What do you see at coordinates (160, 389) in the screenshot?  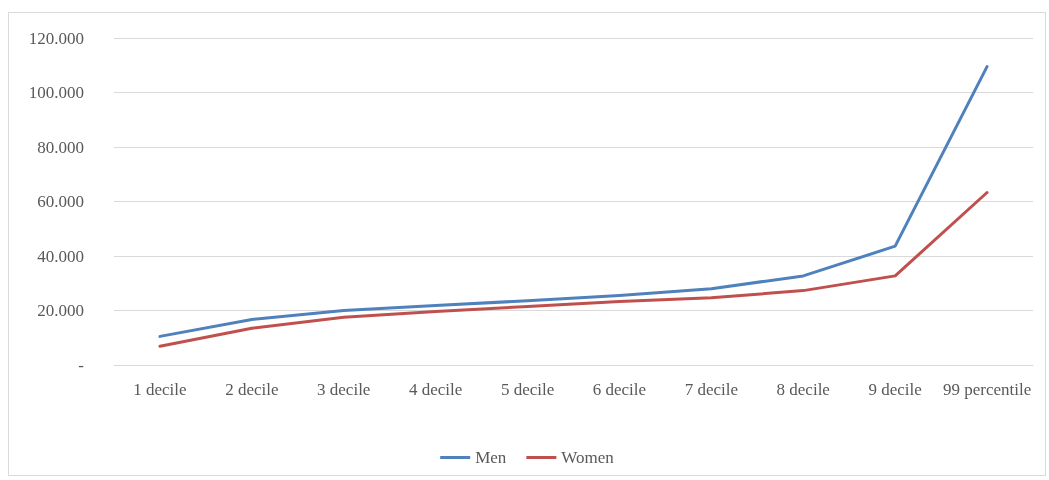 I see `x-tick-label: 1 decile` at bounding box center [160, 389].